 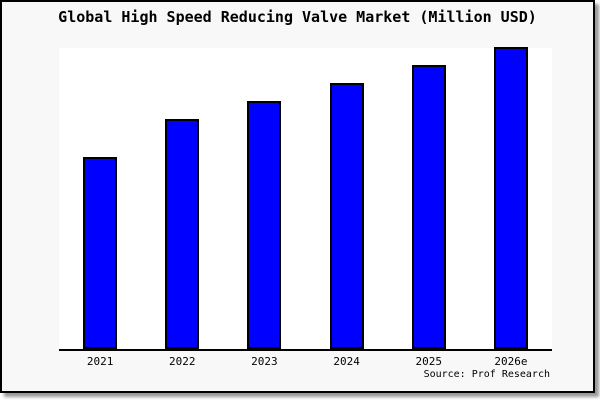 I want to click on x-tick-label-2025: 2025, so click(x=429, y=361).